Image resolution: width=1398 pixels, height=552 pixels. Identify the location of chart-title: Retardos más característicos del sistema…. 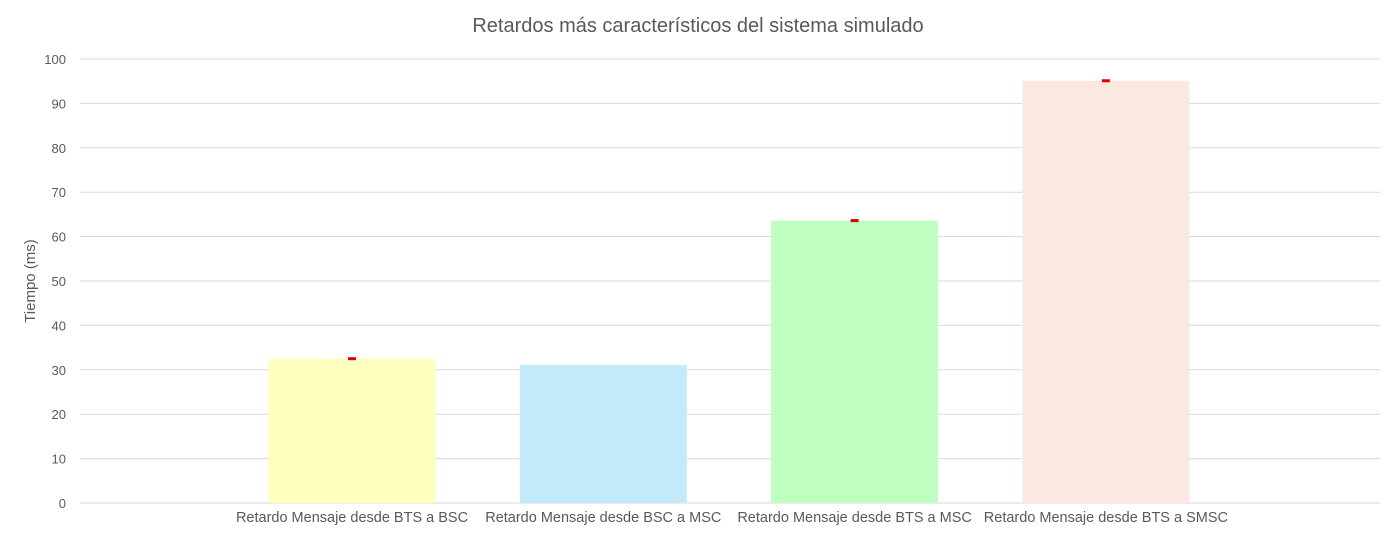
(697, 26).